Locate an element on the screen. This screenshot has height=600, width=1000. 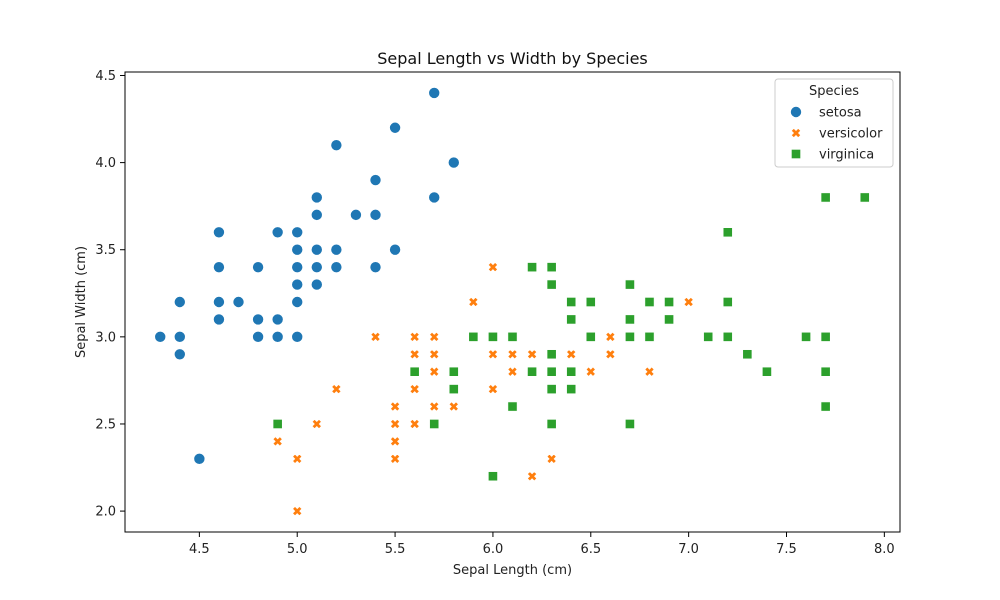
legend-entry-versicolor: versicolor is located at coordinates (836, 134).